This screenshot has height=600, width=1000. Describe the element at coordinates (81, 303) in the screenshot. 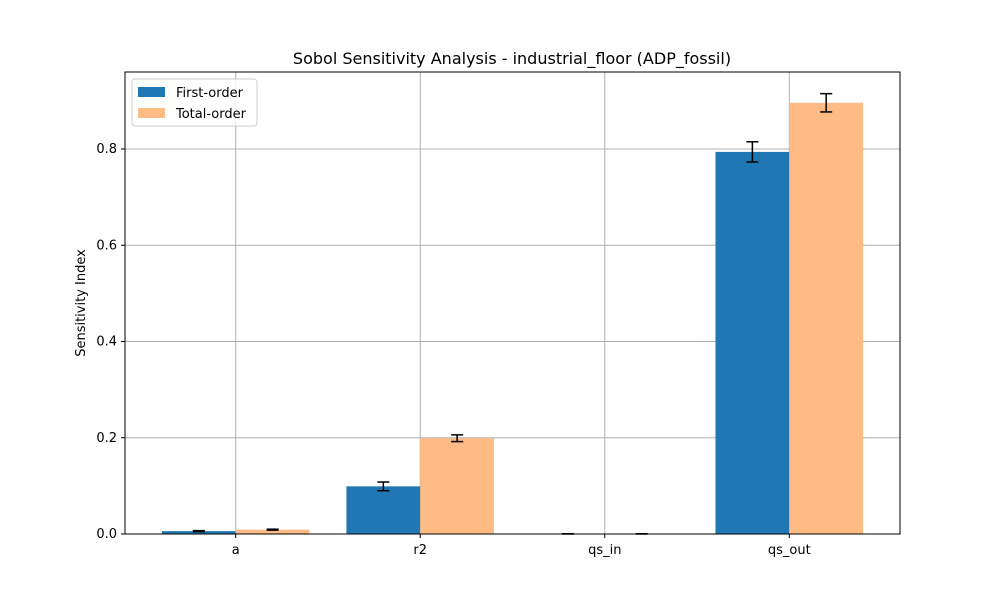

I see `y-axis-label: Sensitivity Index` at that location.